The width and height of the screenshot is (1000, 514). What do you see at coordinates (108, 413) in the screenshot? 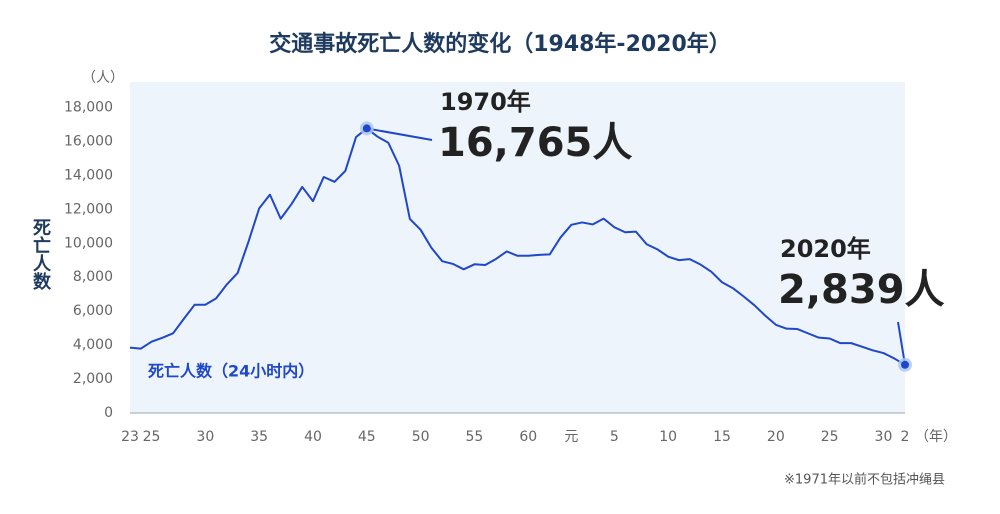
I see `y-tick-label: 0` at bounding box center [108, 413].